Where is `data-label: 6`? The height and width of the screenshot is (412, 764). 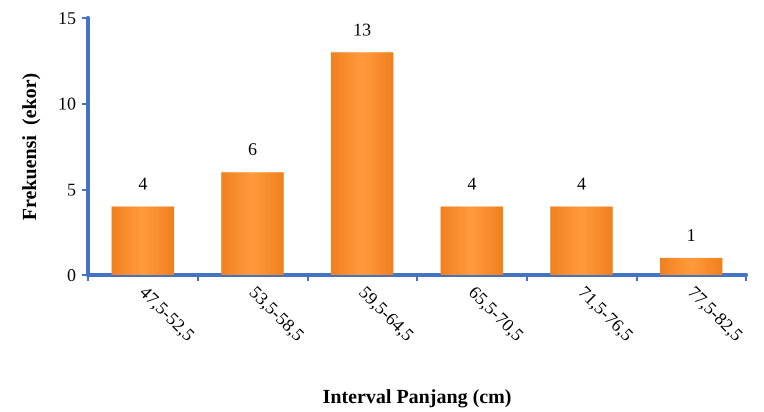 data-label: 6 is located at coordinates (252, 149).